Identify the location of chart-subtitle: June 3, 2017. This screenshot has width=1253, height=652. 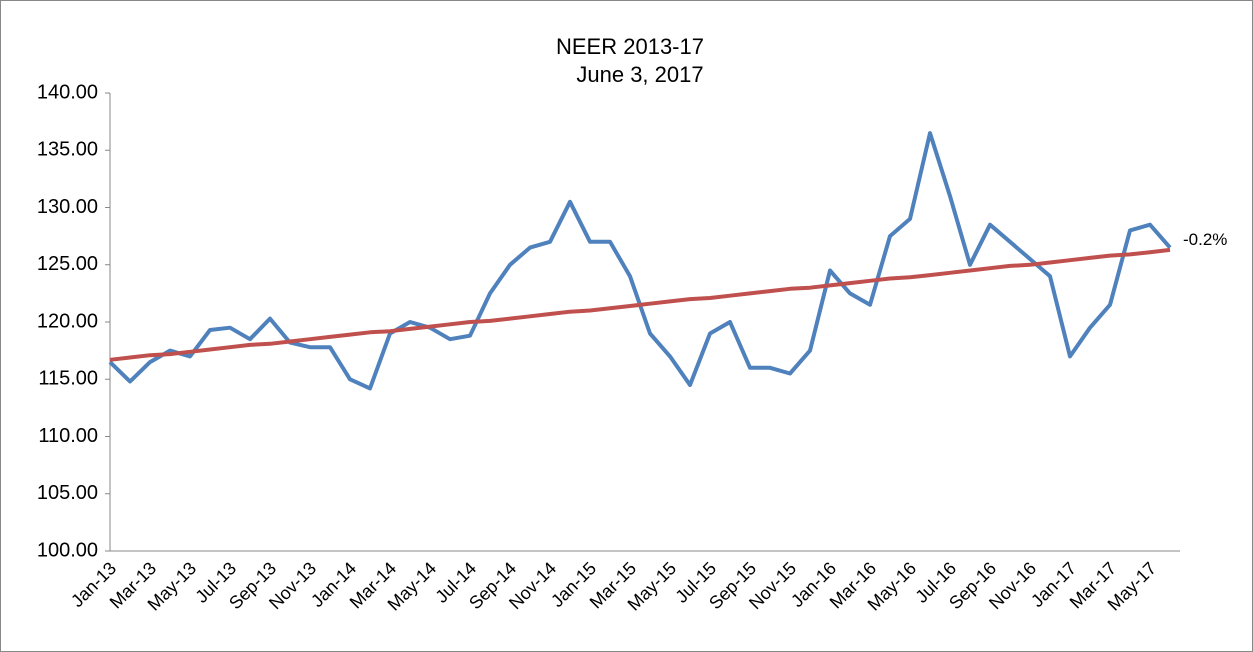
(639, 74).